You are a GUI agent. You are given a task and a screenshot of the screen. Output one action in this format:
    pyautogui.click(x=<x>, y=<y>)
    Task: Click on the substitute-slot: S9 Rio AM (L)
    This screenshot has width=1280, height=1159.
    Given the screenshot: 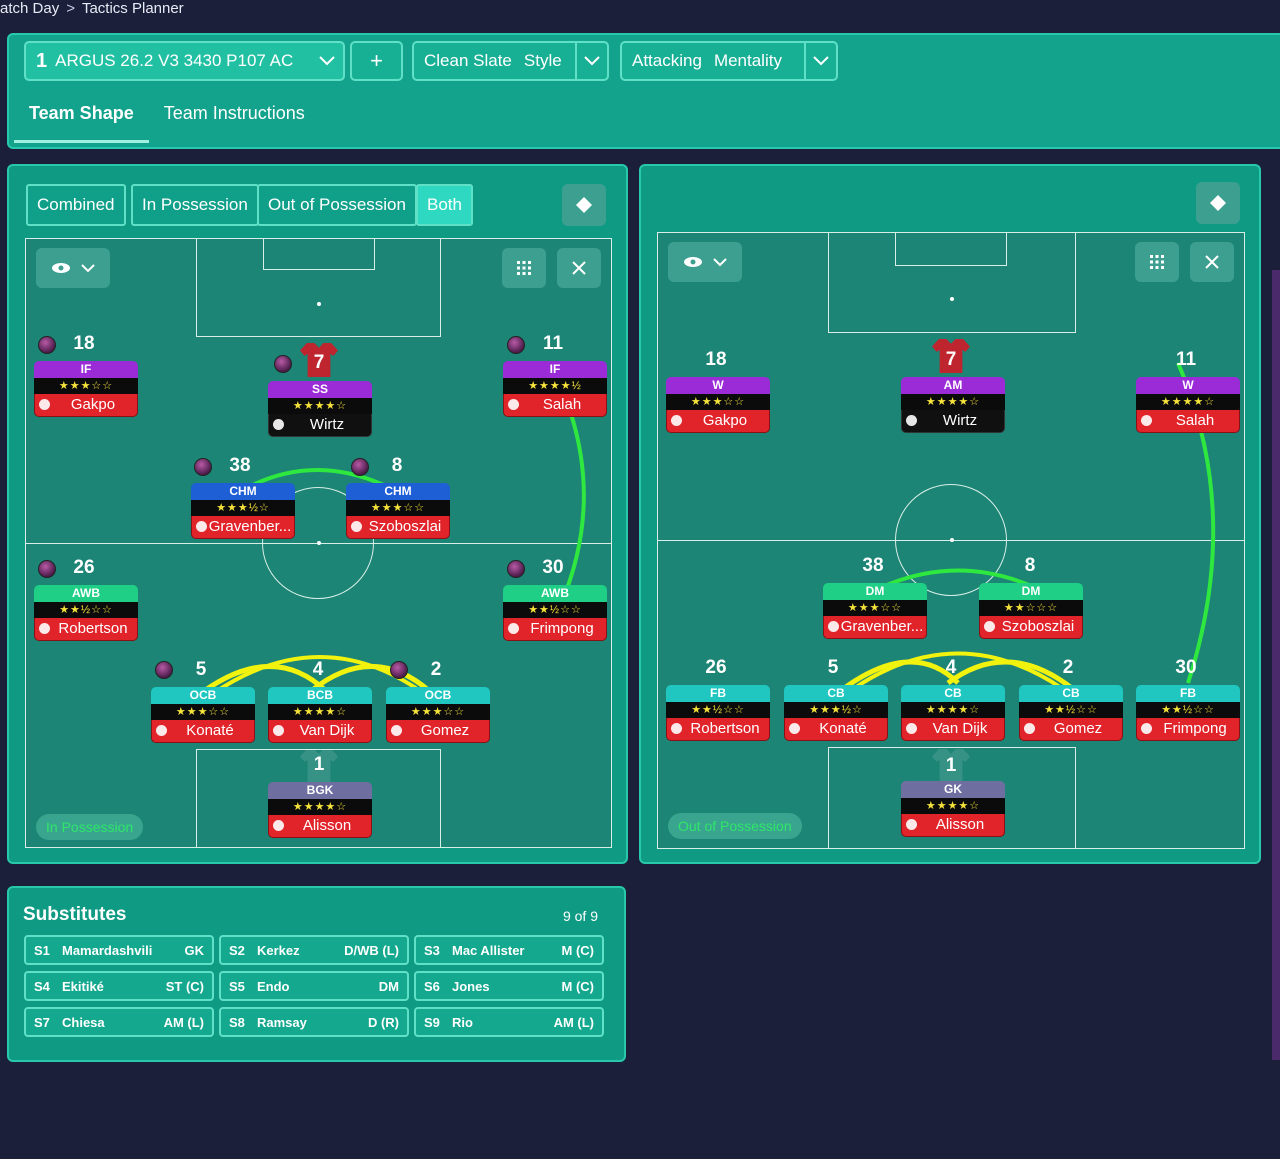 What is the action you would take?
    pyautogui.click(x=509, y=1022)
    